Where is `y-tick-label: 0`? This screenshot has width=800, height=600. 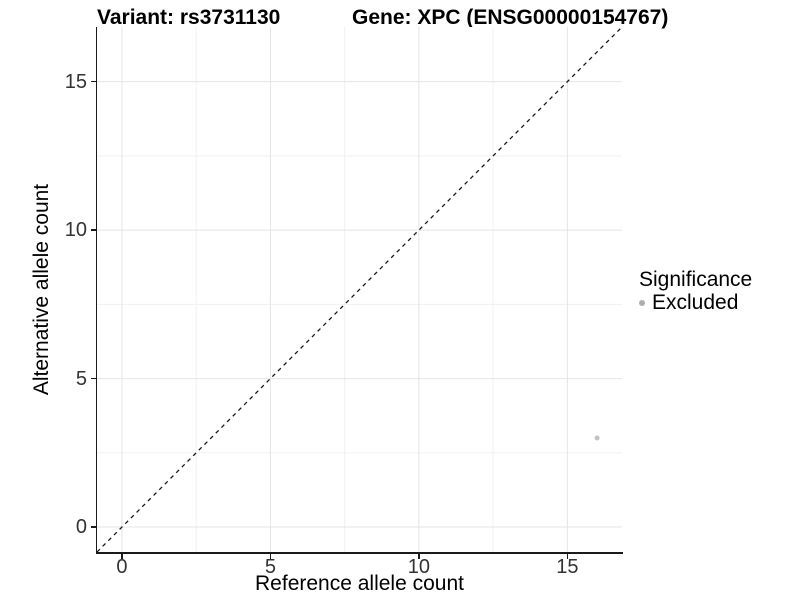
y-tick-label: 0 is located at coordinates (81, 527).